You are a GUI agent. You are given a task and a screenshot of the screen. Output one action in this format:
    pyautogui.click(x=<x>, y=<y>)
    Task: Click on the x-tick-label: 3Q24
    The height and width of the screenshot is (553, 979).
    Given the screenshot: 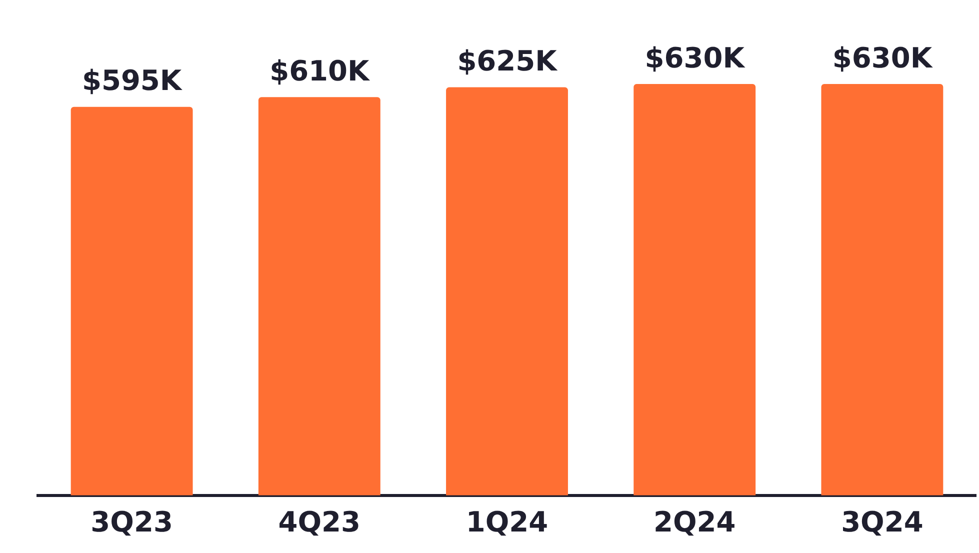 What is the action you would take?
    pyautogui.click(x=882, y=521)
    